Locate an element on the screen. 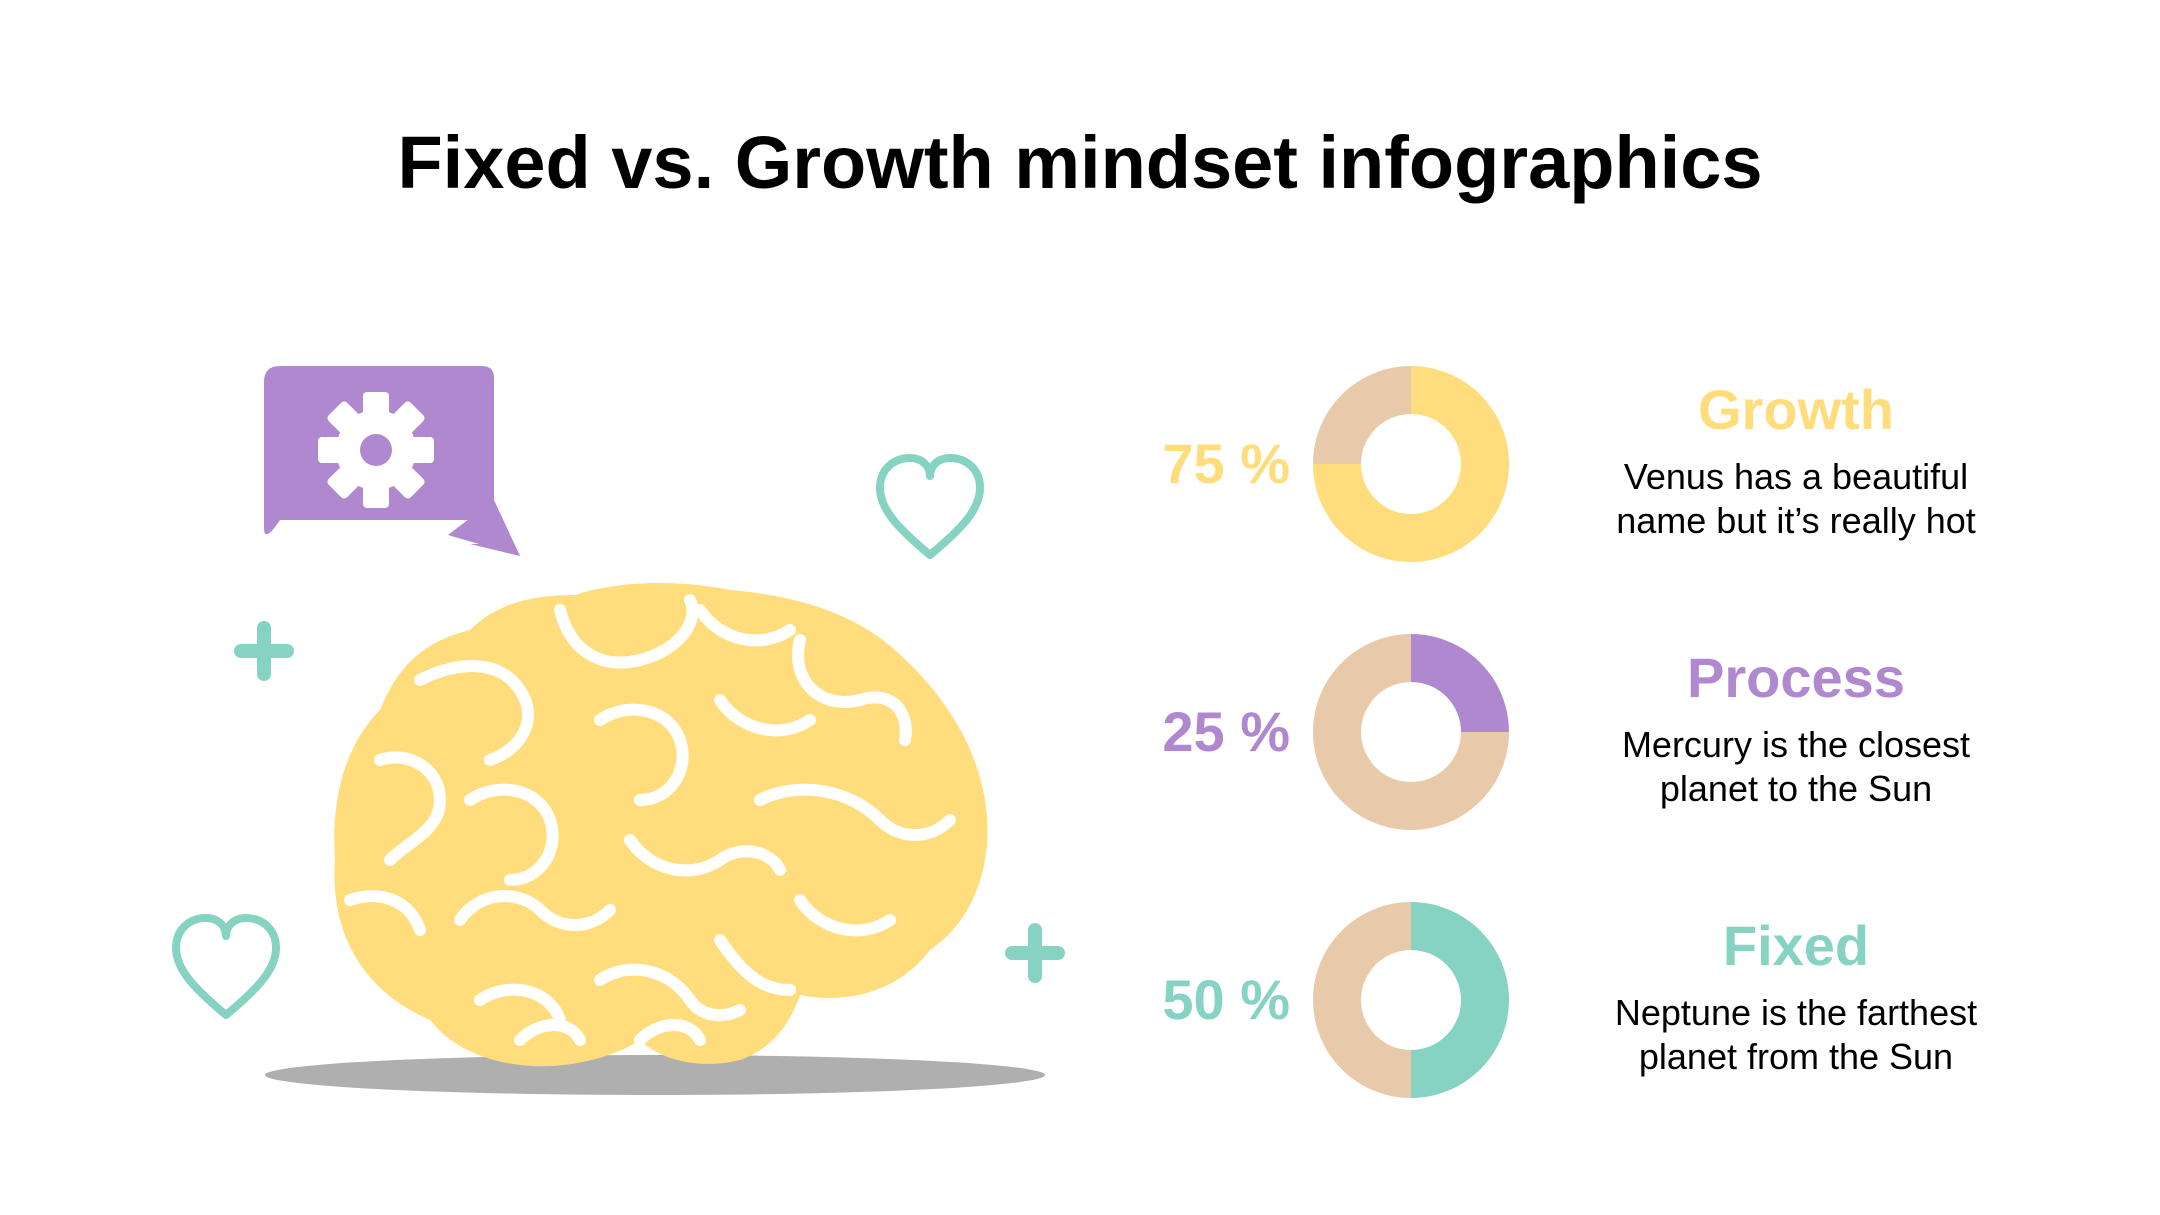  description-growth-line1: Venus has a beautiful is located at coordinates (1796, 476).